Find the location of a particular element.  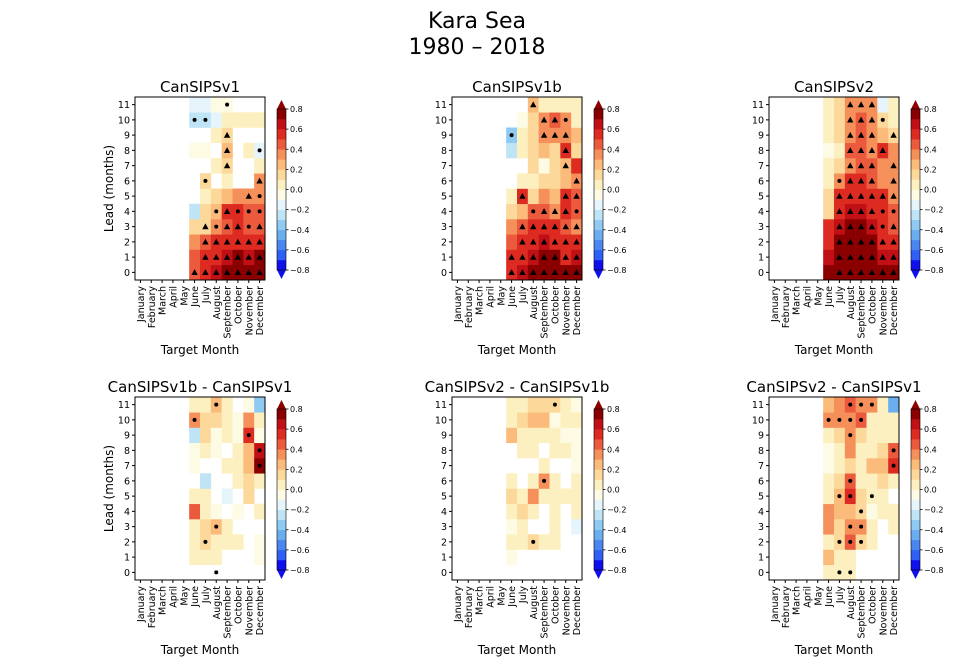

colorbar-tick-label: −0.2 is located at coordinates (616, 210).